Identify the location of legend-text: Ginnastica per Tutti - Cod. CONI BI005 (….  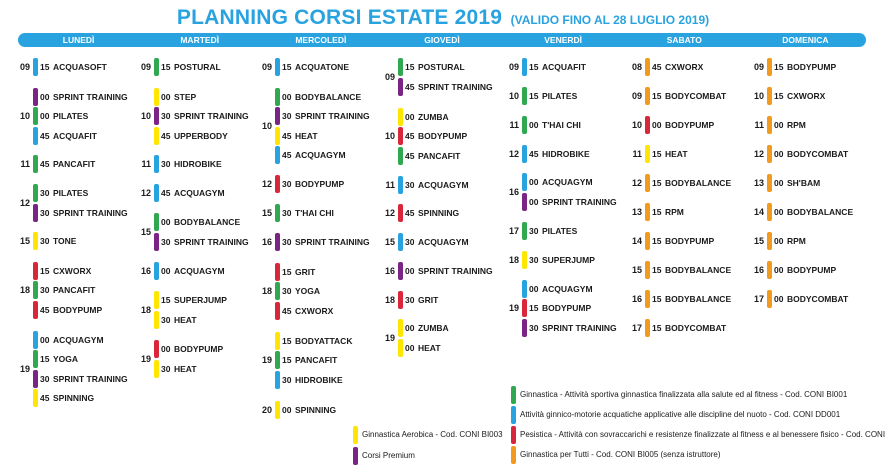
(620, 454).